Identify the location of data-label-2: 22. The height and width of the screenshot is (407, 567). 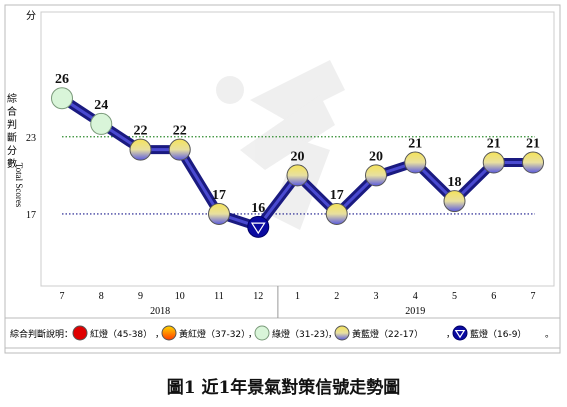
(141, 131).